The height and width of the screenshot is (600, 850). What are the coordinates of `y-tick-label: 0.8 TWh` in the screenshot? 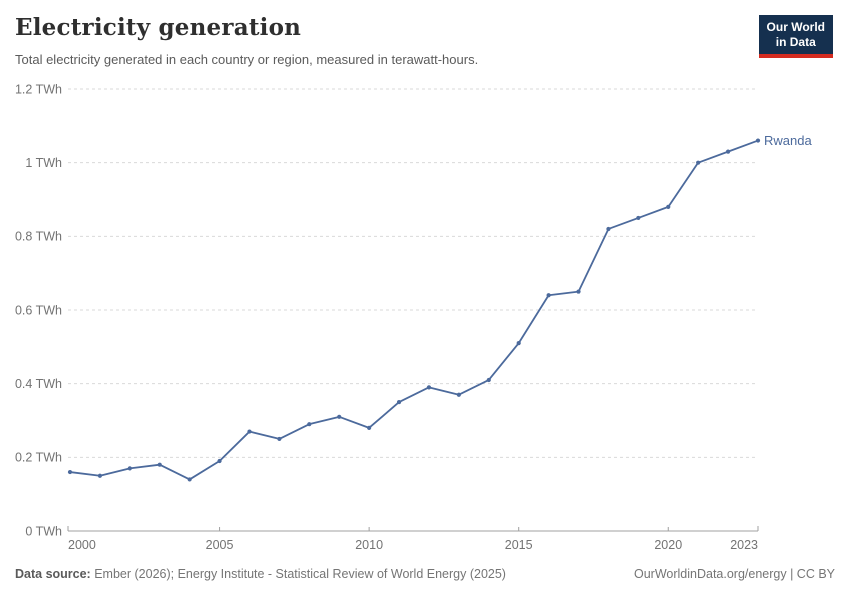 It's located at (38, 237).